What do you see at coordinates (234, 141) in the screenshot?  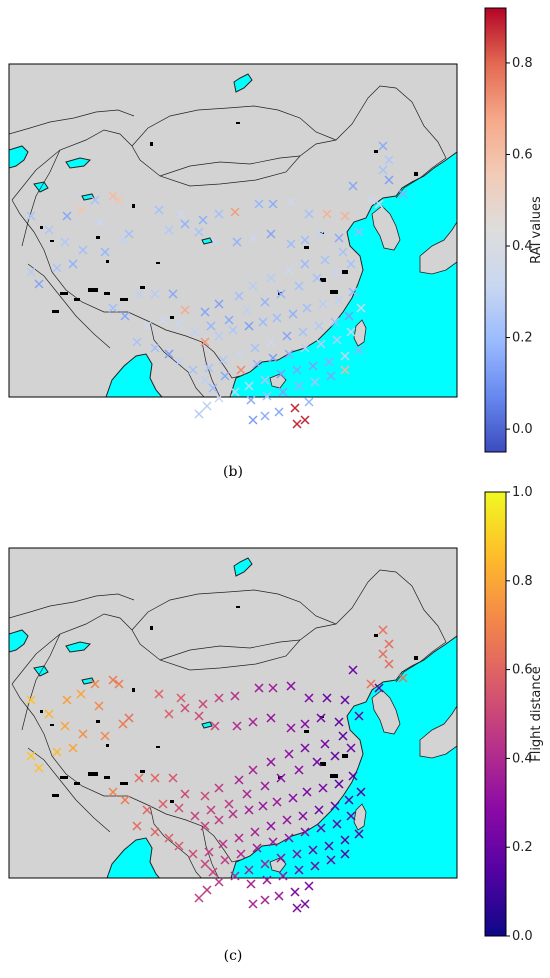 I see `mongolia-border-b` at bounding box center [234, 141].